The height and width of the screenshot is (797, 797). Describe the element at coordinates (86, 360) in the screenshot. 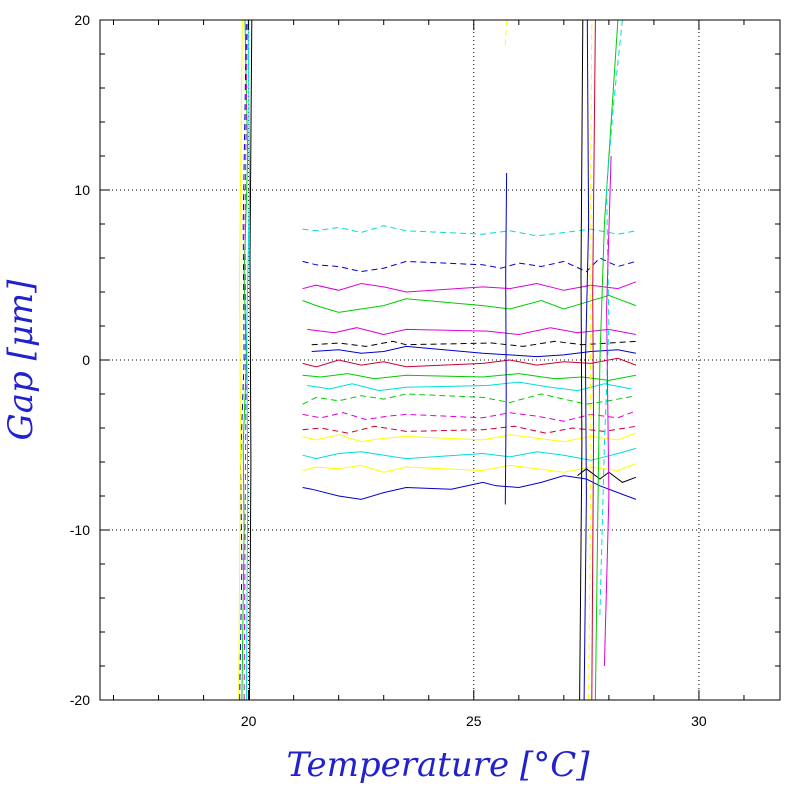

I see `y-tick-label: 0` at that location.